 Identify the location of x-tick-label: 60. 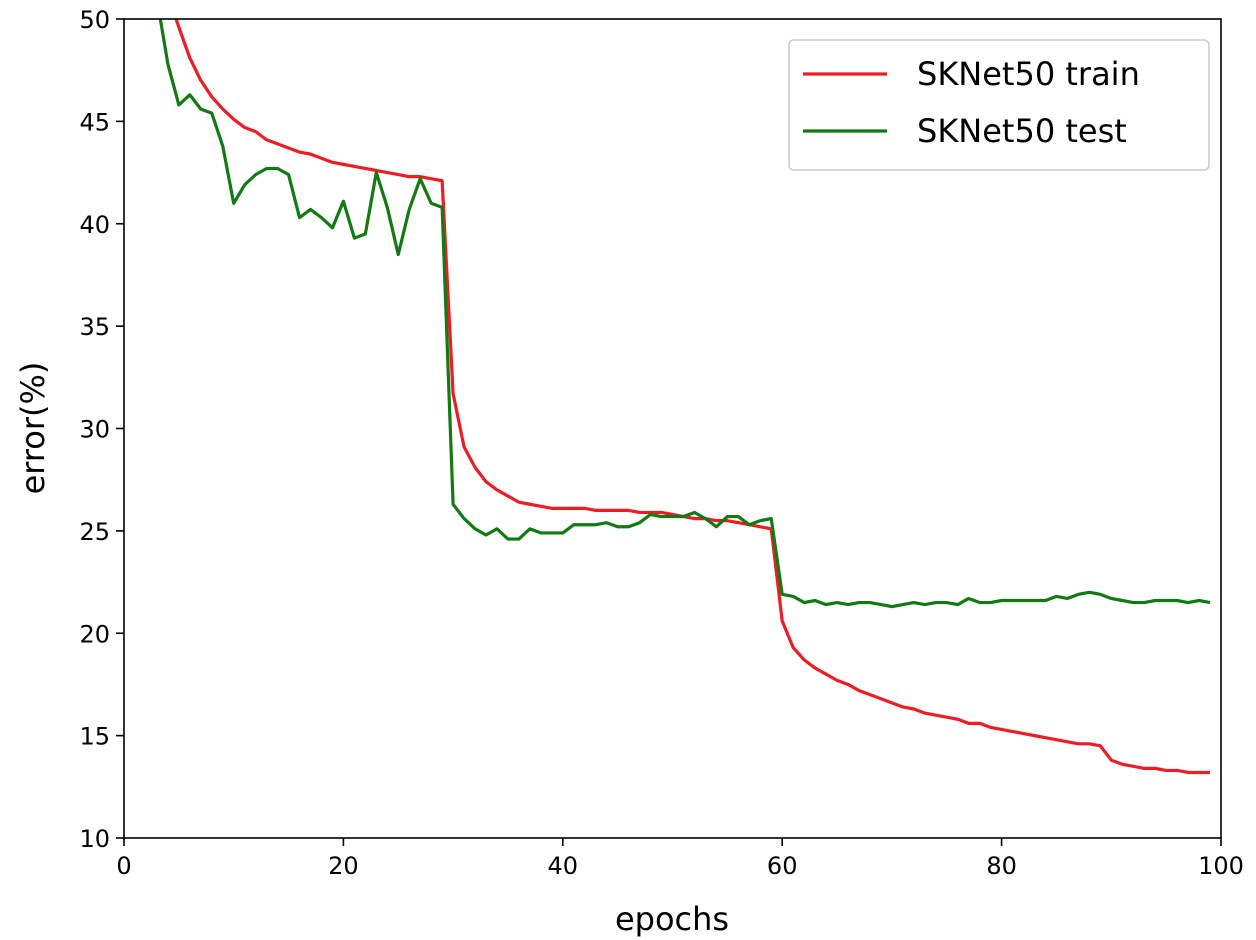
(782, 866).